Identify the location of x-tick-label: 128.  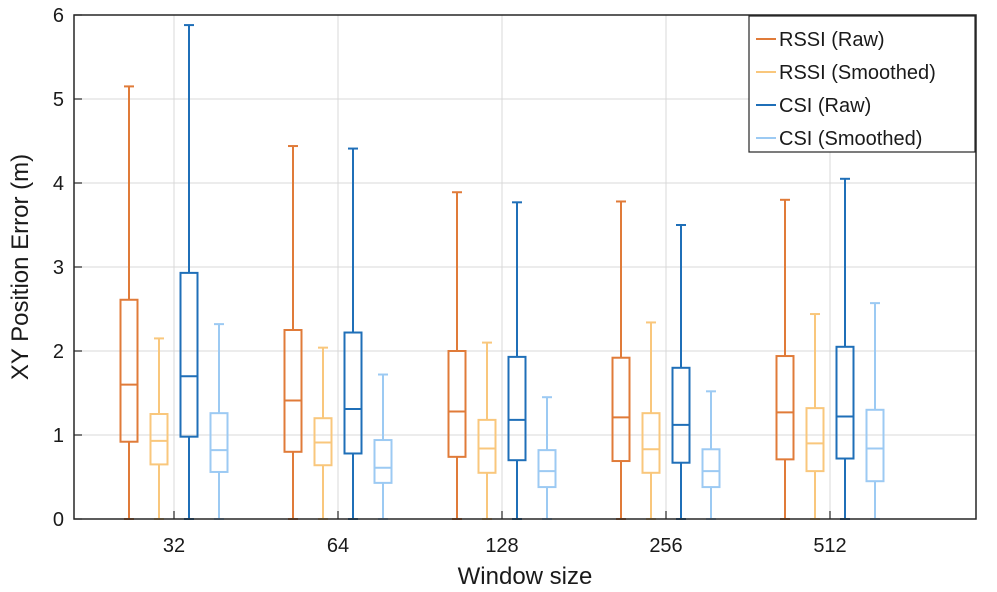
(501, 546).